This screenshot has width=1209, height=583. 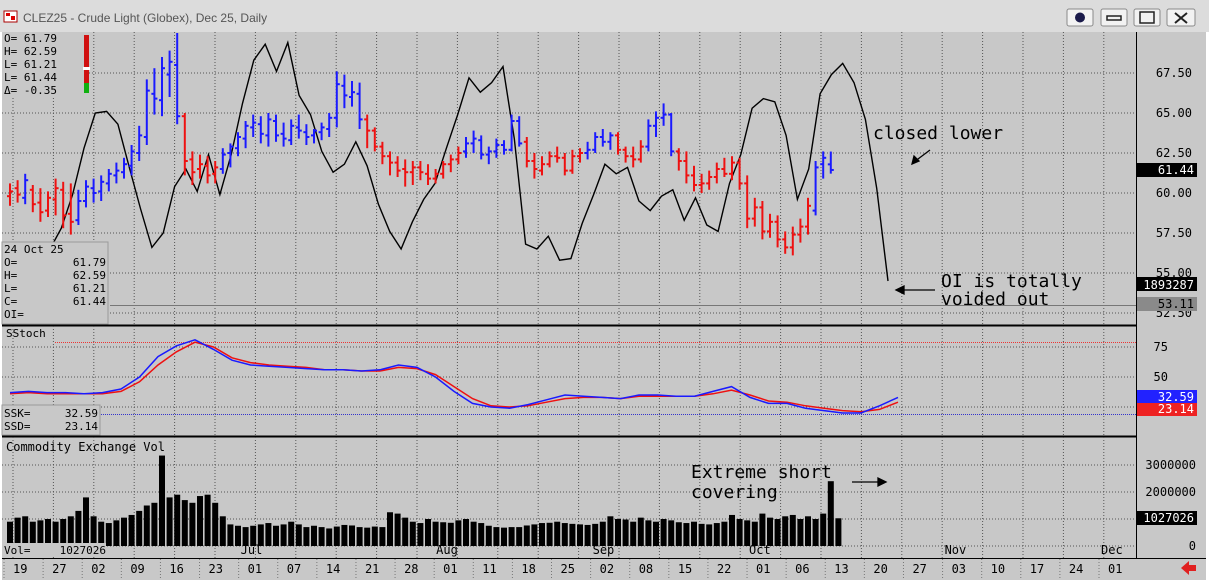 I want to click on close-button, so click(x=1181, y=17).